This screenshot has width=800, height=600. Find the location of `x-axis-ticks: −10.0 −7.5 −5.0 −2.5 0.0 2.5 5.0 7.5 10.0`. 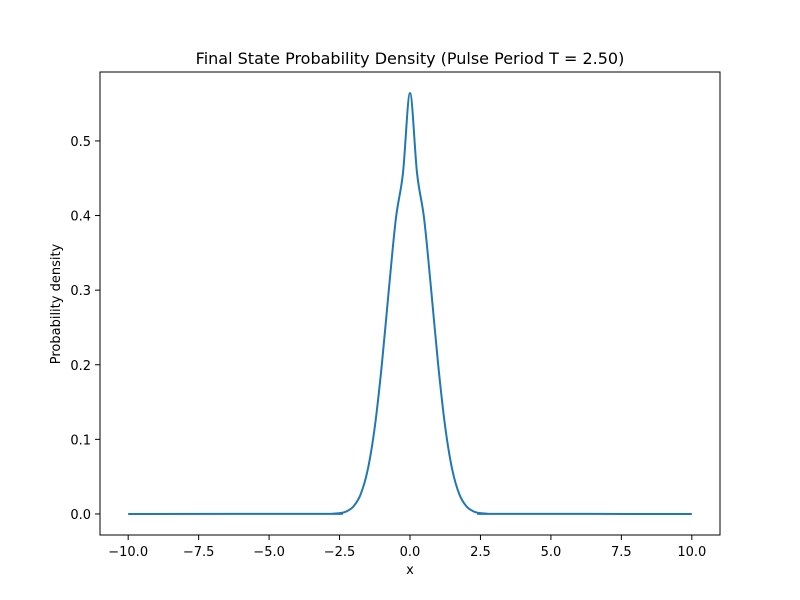

x-axis-ticks: −10.0 −7.5 −5.0 −2.5 0.0 2.5 5.0 7.5 10.0 is located at coordinates (407, 547).